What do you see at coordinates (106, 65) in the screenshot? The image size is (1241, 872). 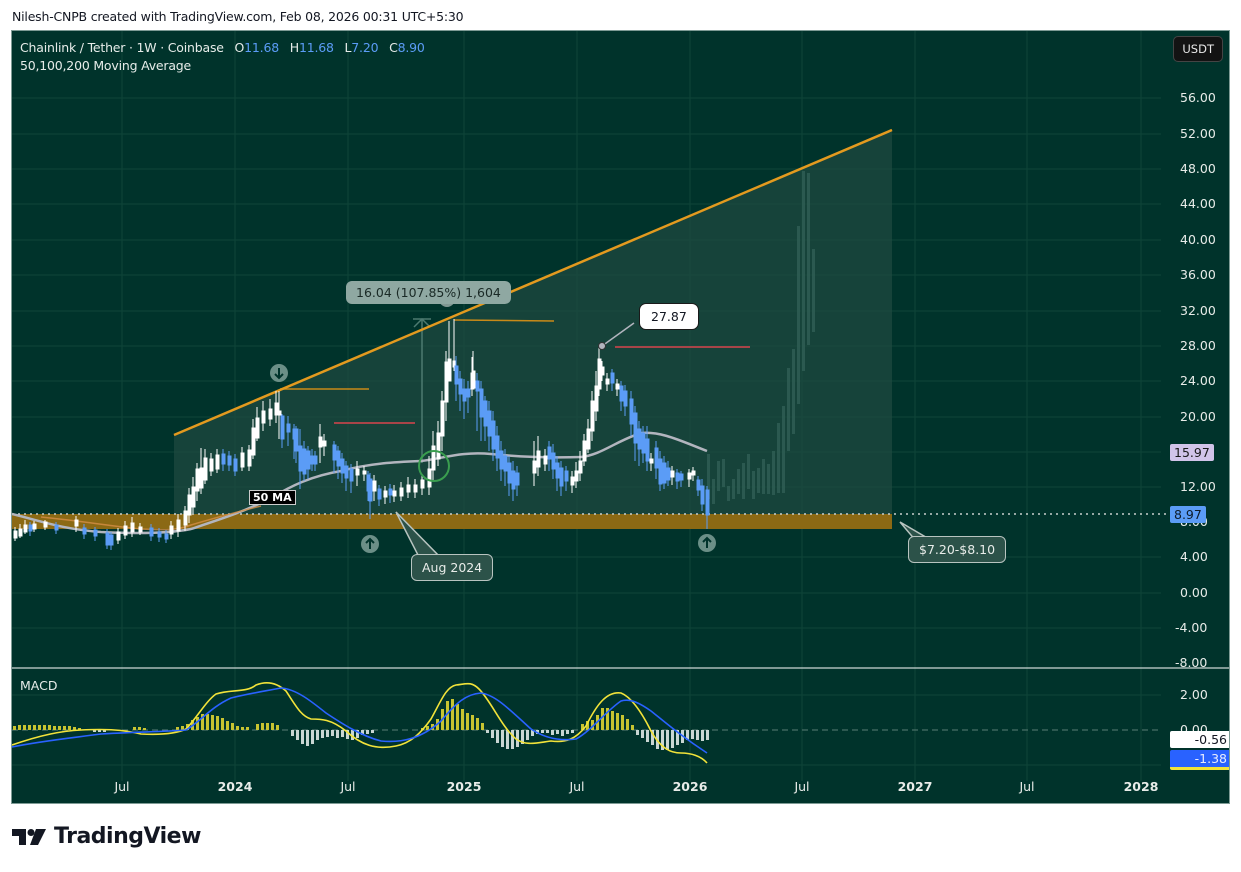 I see `indicator-label: 50,100,200 Moving Average` at bounding box center [106, 65].